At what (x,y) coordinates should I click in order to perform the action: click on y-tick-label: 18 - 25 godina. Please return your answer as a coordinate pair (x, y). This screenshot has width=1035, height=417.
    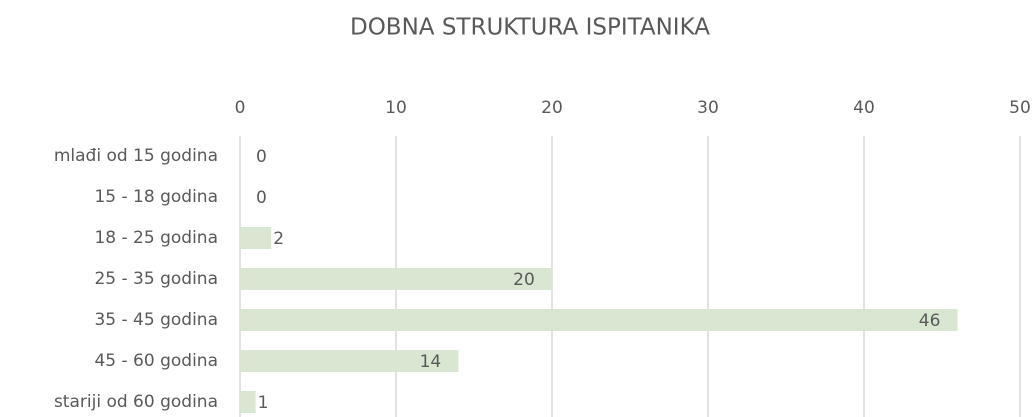
    Looking at the image, I should click on (156, 238).